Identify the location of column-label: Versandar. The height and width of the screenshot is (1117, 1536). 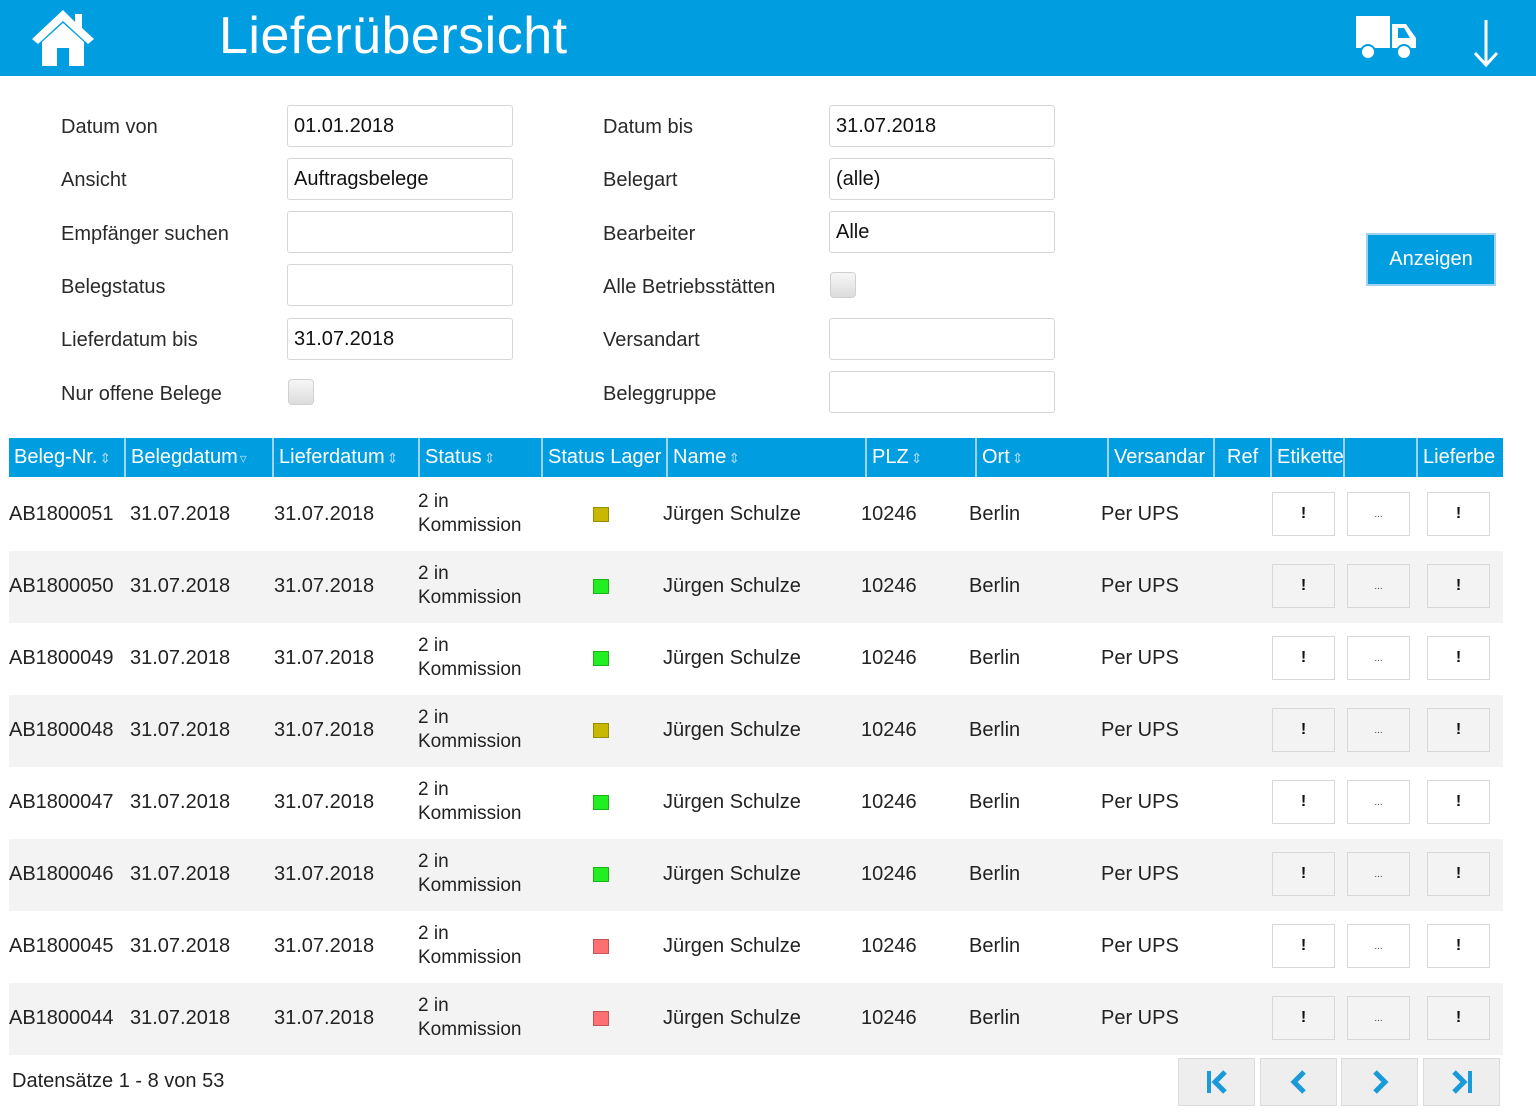
(1160, 457).